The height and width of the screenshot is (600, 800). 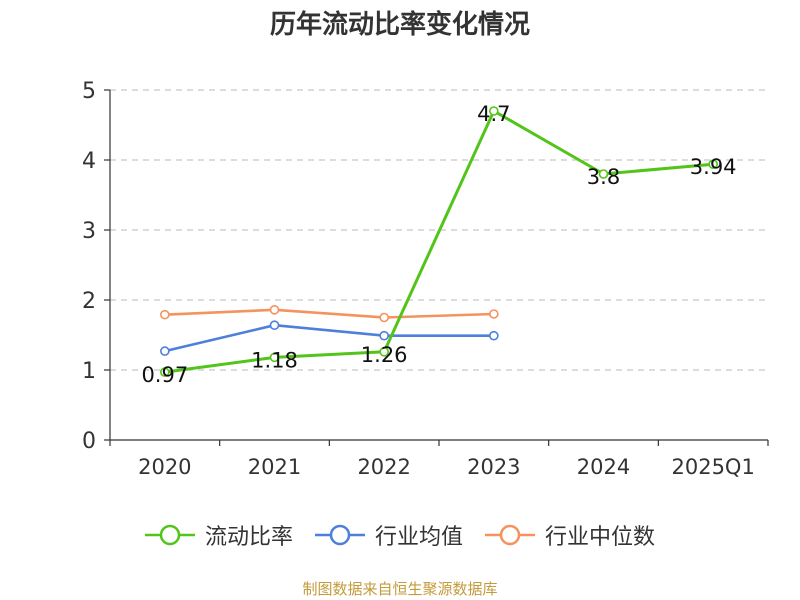 I want to click on legend-item: 流动比率, so click(x=218, y=535).